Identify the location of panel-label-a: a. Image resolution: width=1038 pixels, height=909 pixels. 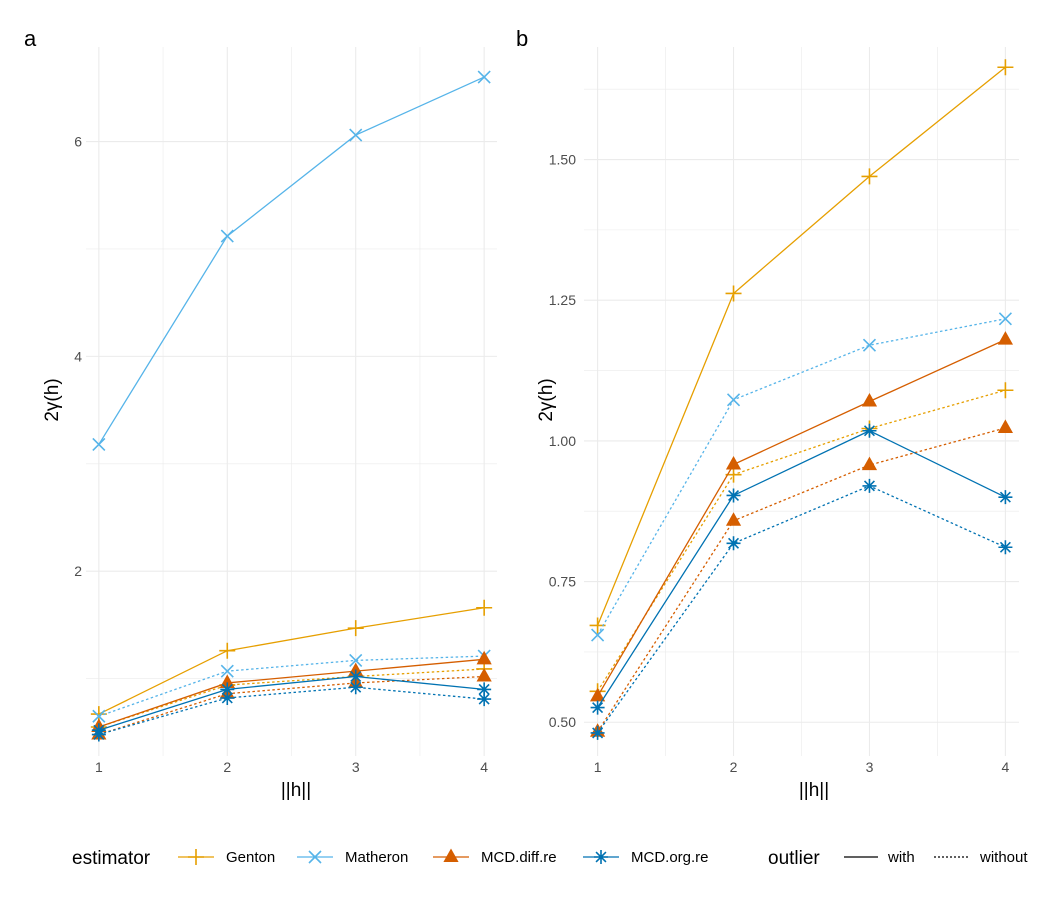
(30, 38).